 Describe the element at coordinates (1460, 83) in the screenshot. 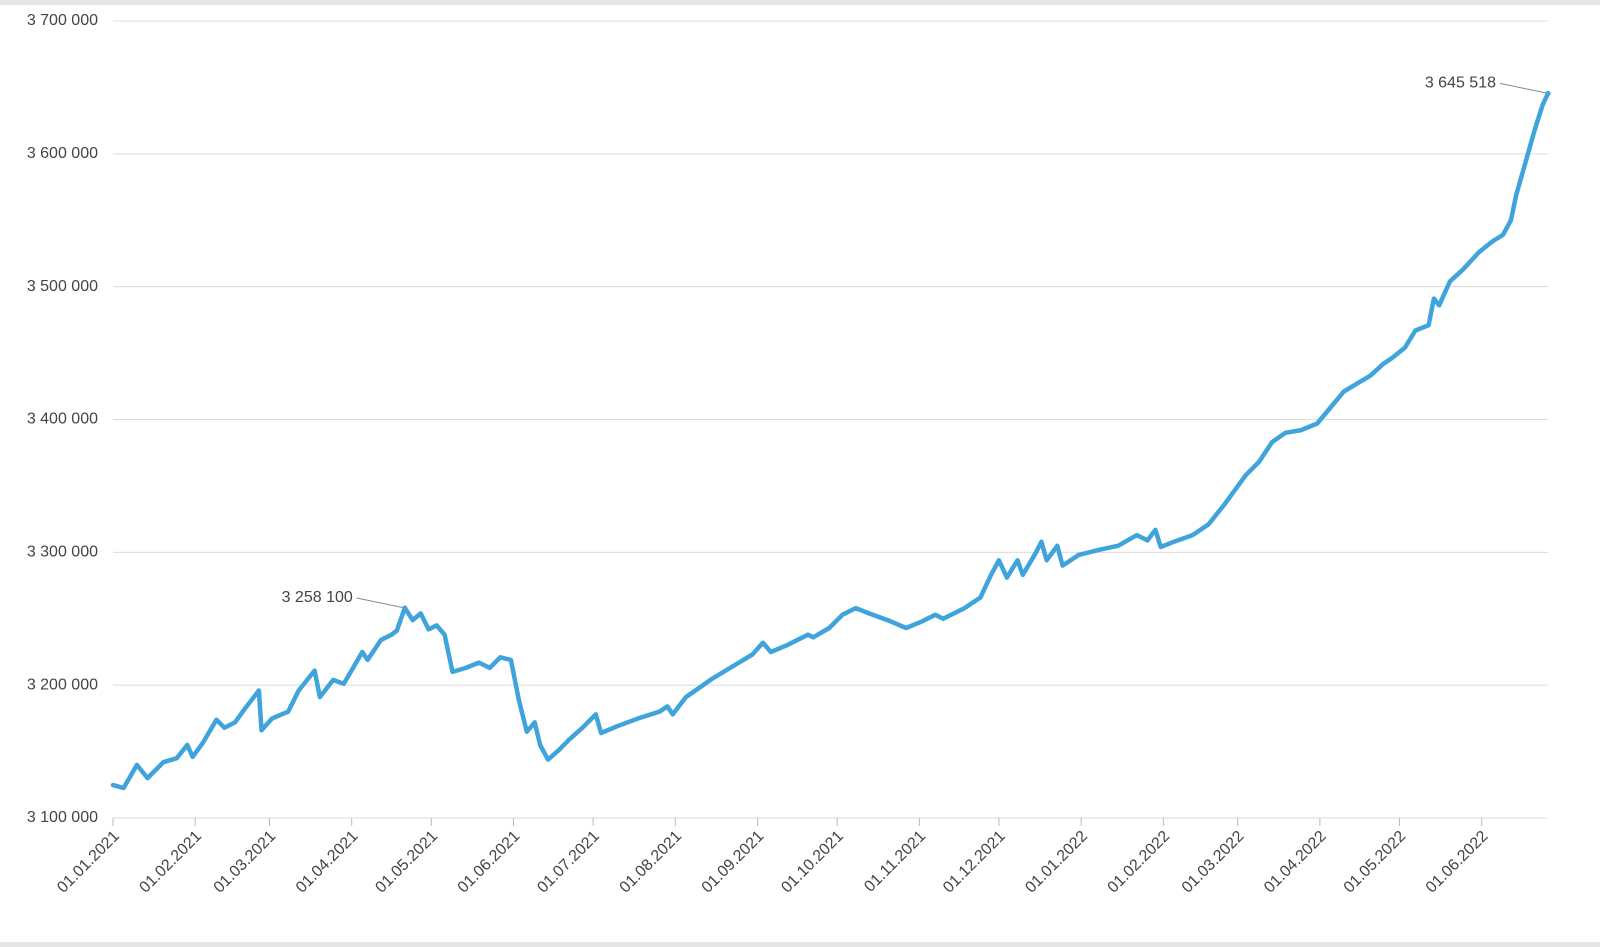

I see `annotation-label: 3 645 518` at that location.